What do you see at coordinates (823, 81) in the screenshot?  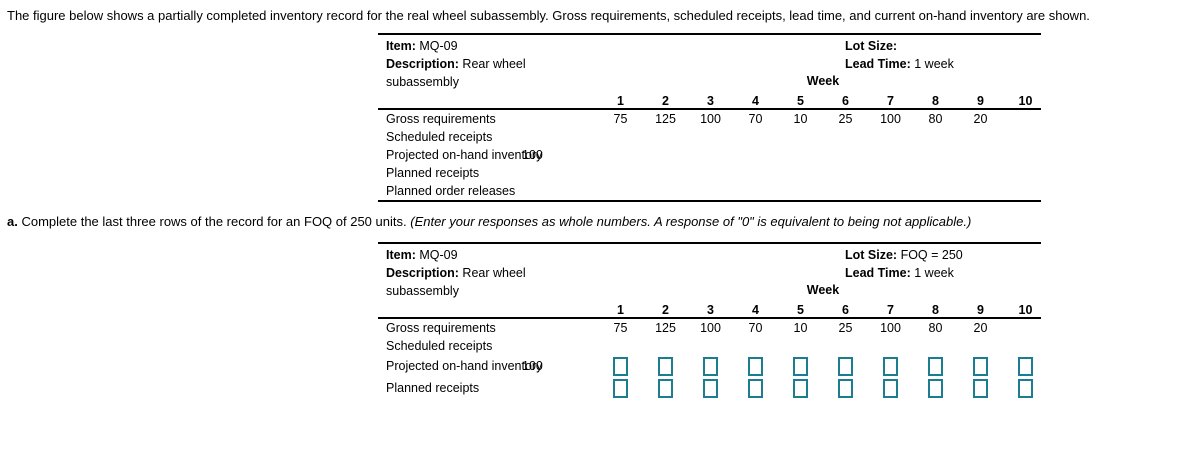 I see `week-header-label: Week` at bounding box center [823, 81].